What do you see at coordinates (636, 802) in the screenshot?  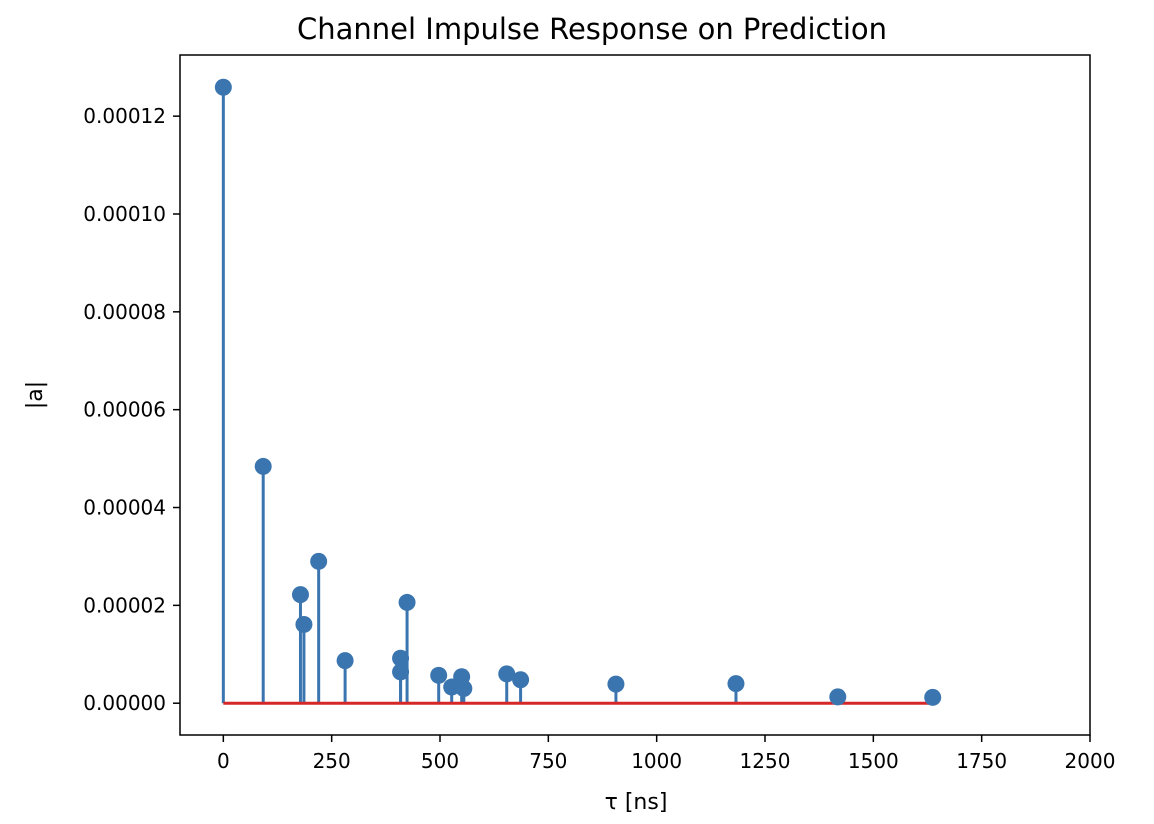 I see `x-axis-label: τ [ns]` at bounding box center [636, 802].